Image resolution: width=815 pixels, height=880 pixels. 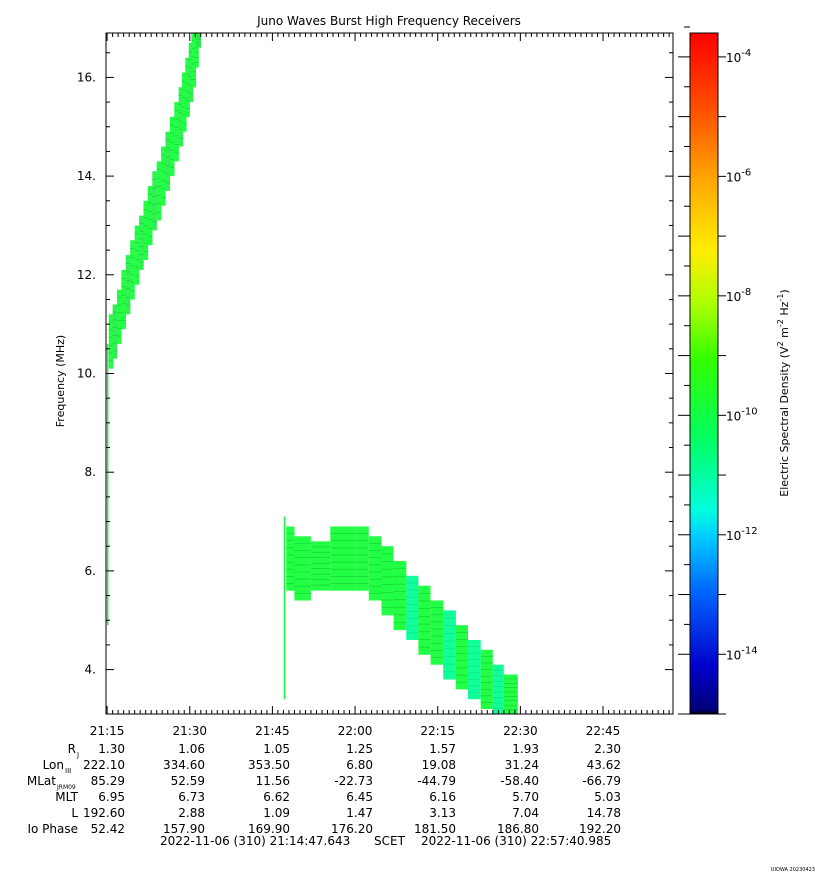 I want to click on x-tick-label: 21:30, so click(x=189, y=731).